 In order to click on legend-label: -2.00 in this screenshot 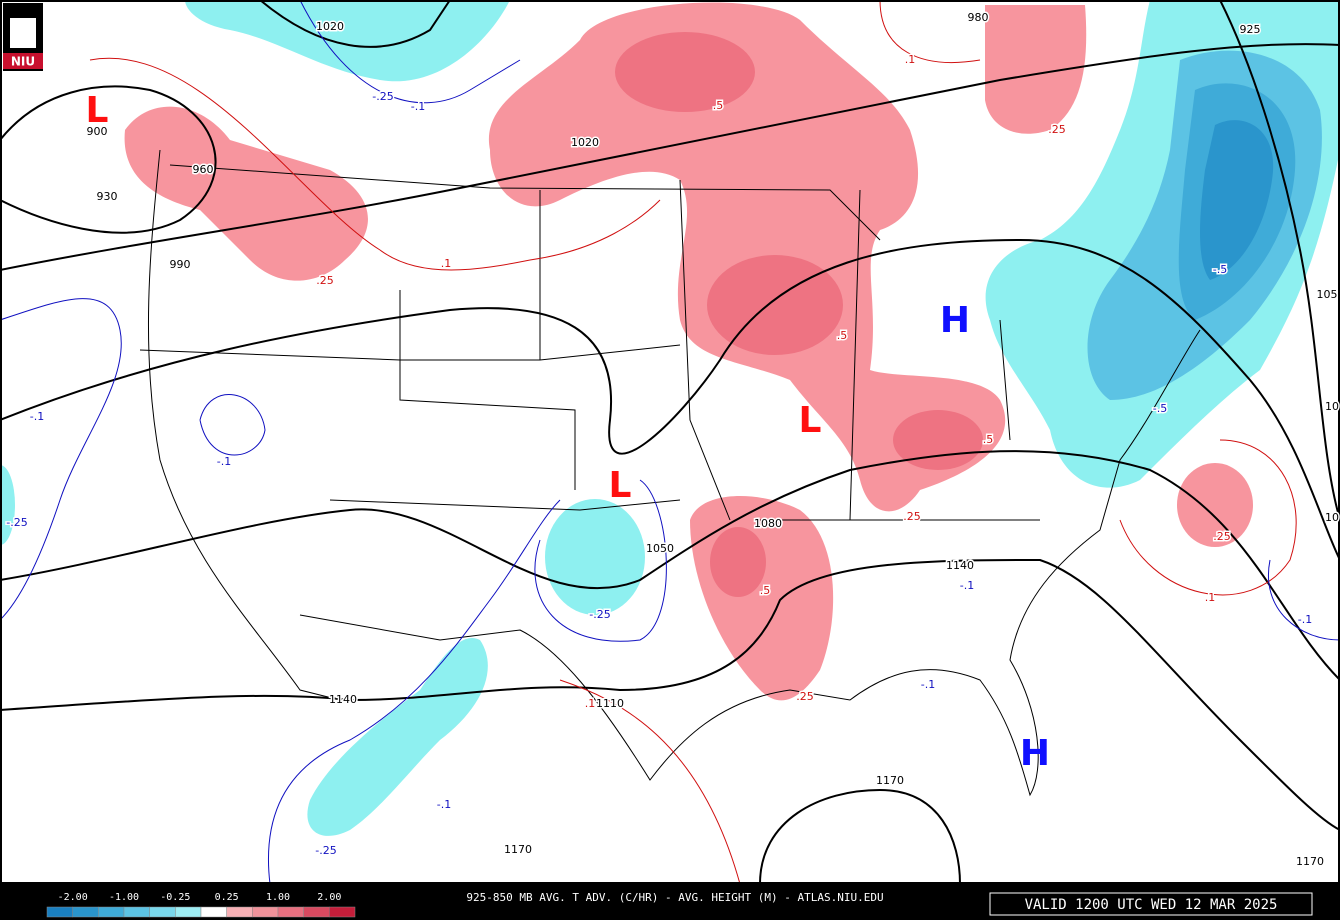, I will do `click(73, 897)`.